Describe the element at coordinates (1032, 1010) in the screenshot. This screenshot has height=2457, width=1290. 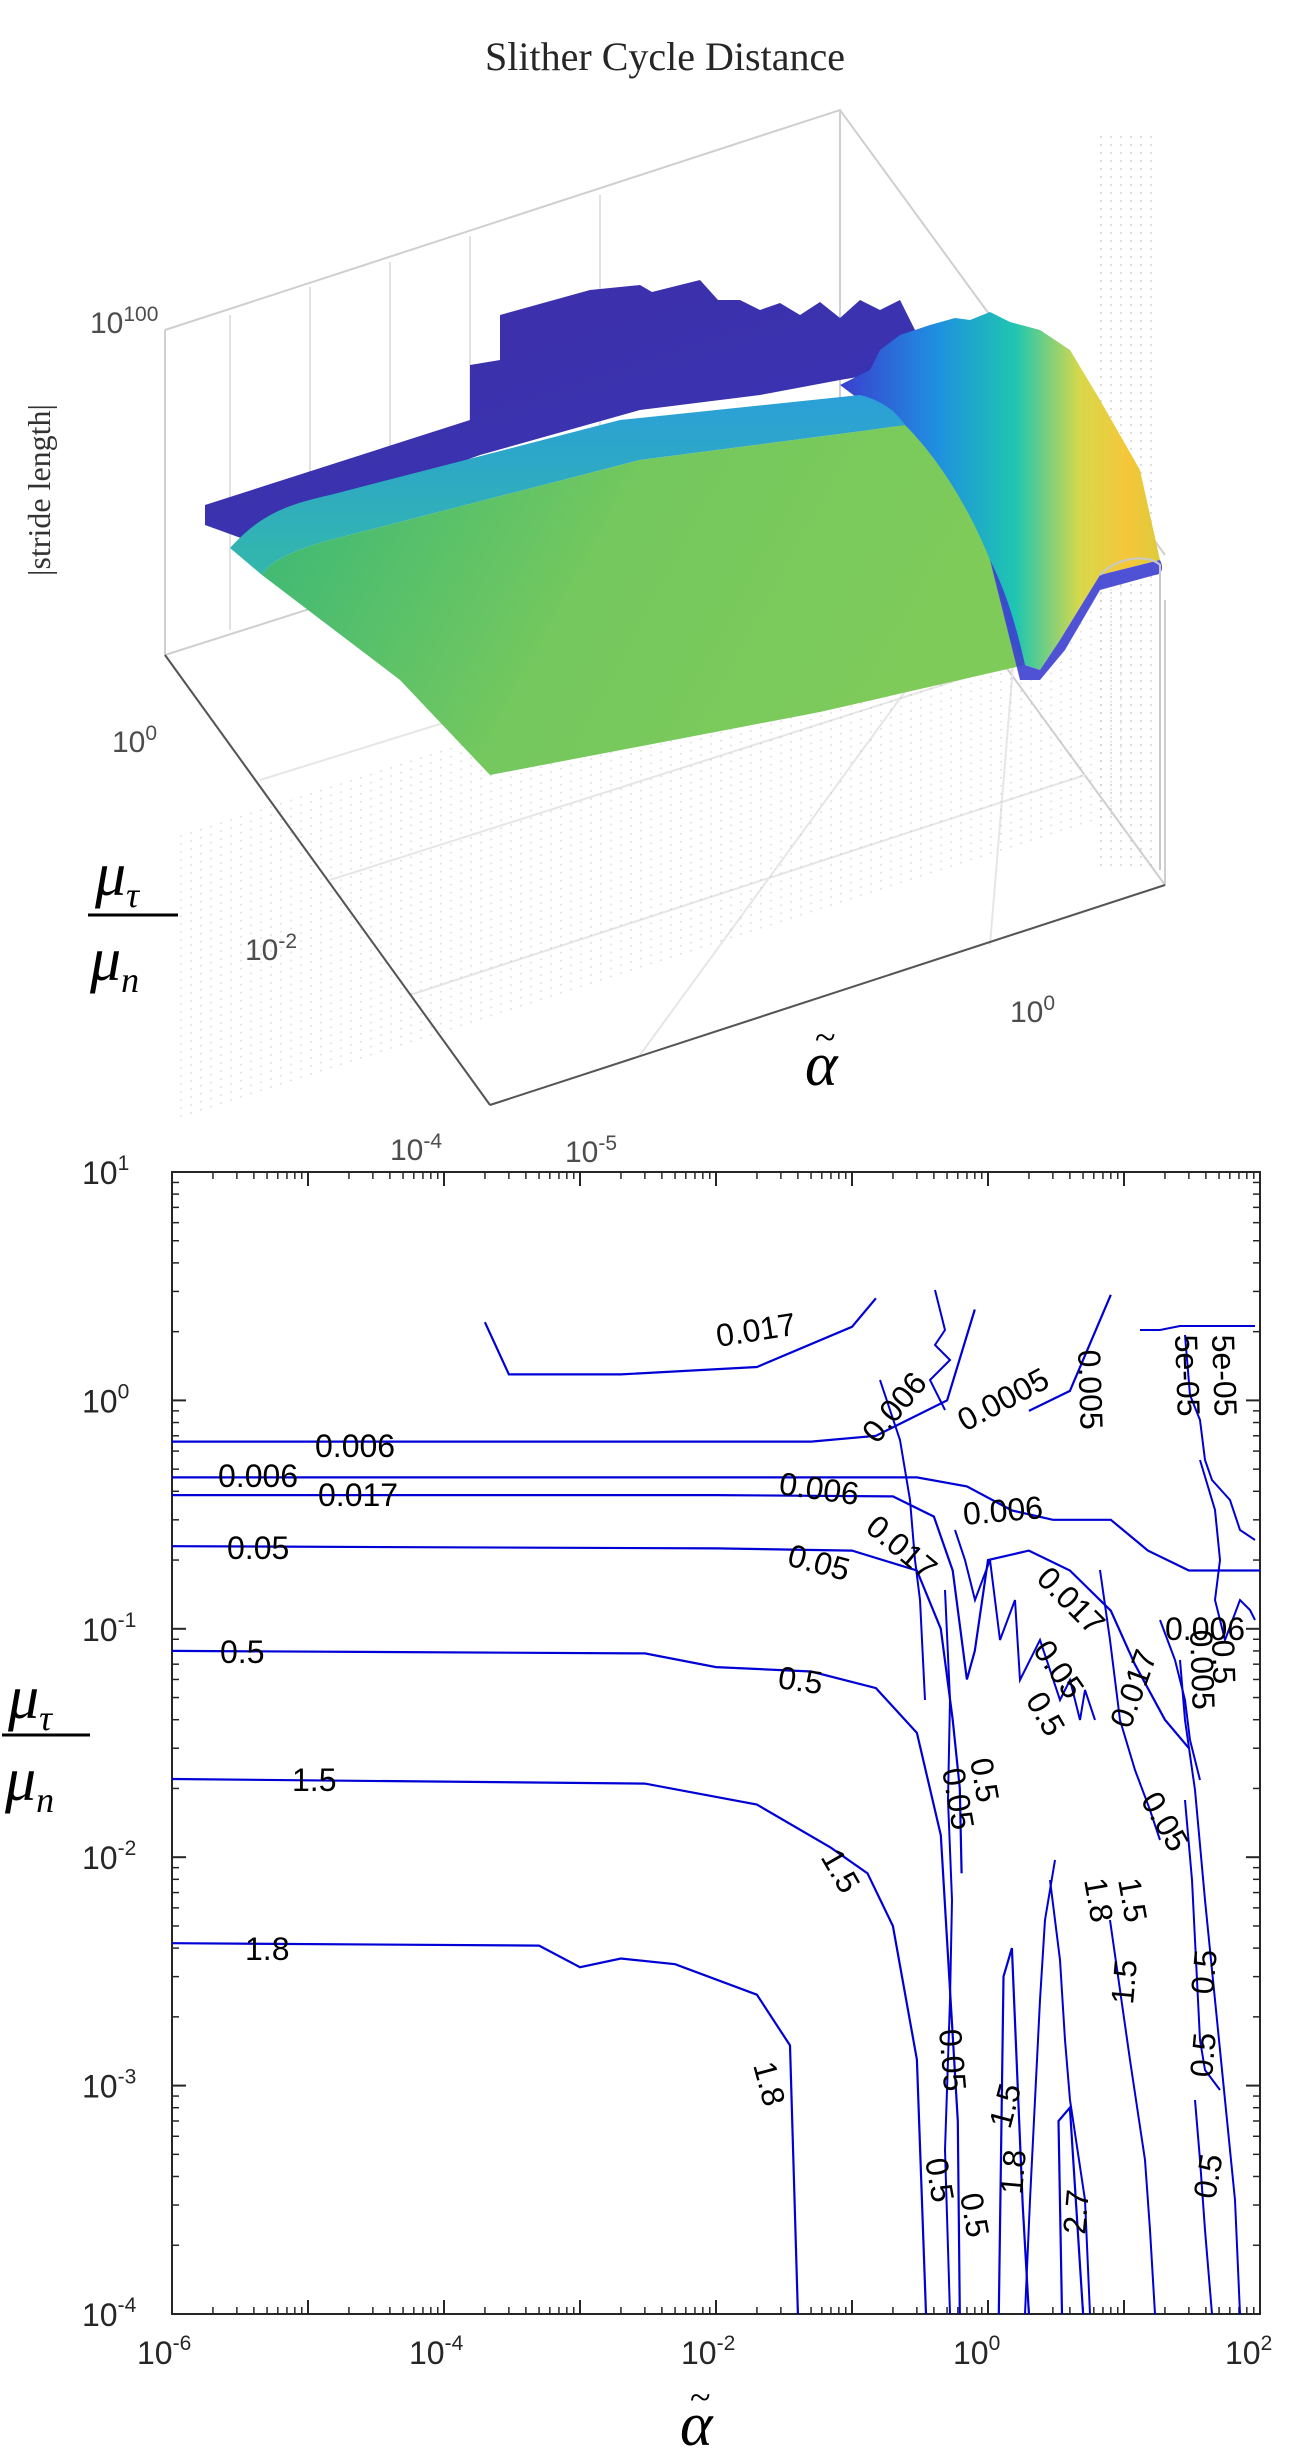
I see `x3d-tick-2: 10⁰` at that location.